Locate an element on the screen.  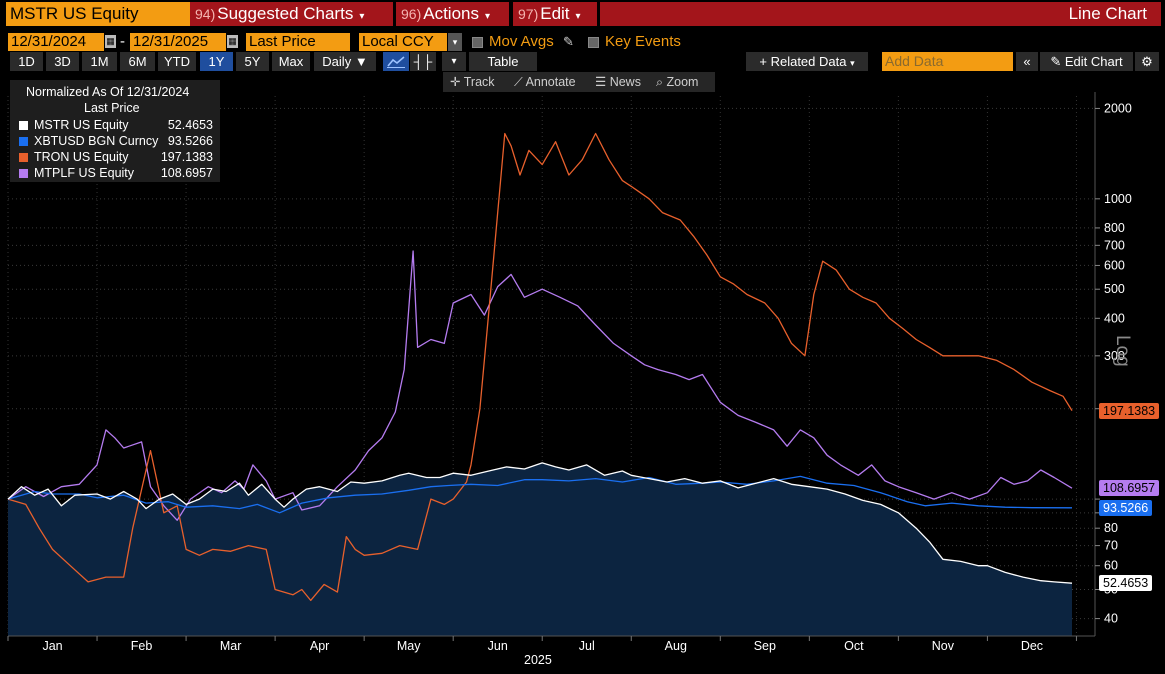
related-data-button: + Related Data ▾ is located at coordinates (807, 61).